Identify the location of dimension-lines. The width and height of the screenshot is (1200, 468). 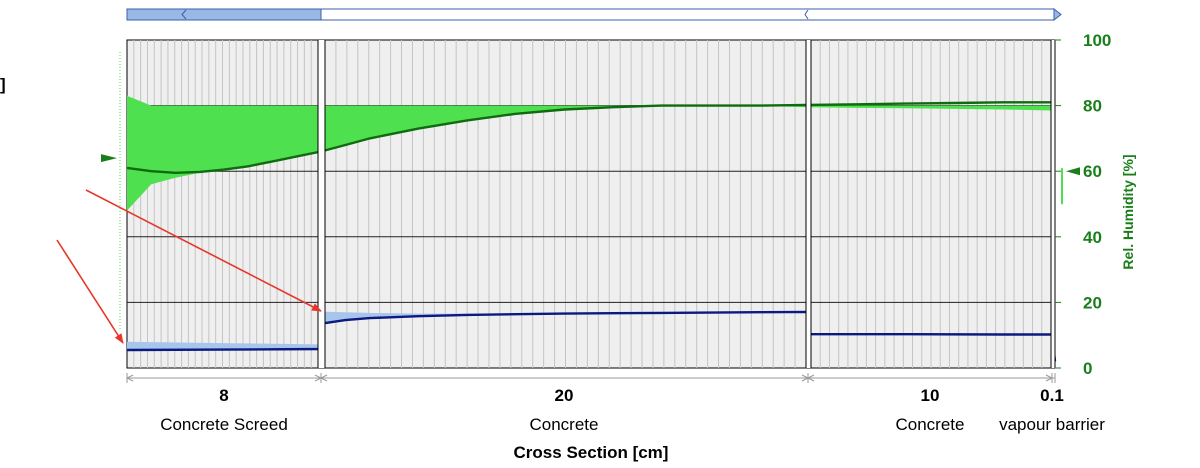
(590, 378).